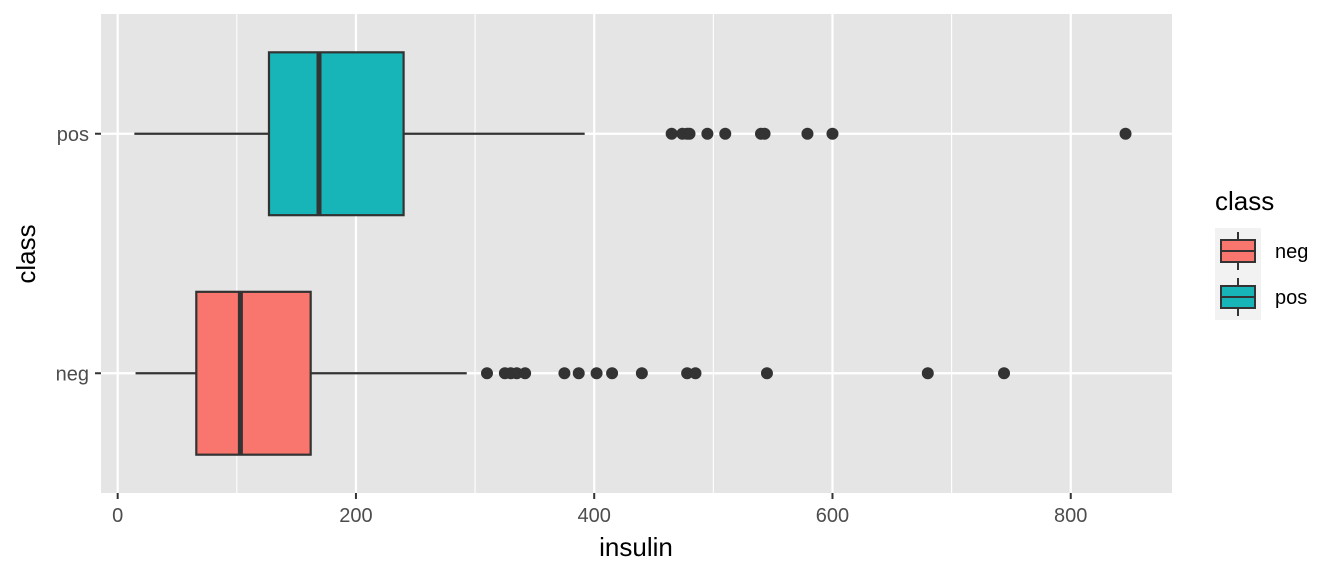 This screenshot has height=576, width=1344. I want to click on y-tick-label: neg, so click(72, 374).